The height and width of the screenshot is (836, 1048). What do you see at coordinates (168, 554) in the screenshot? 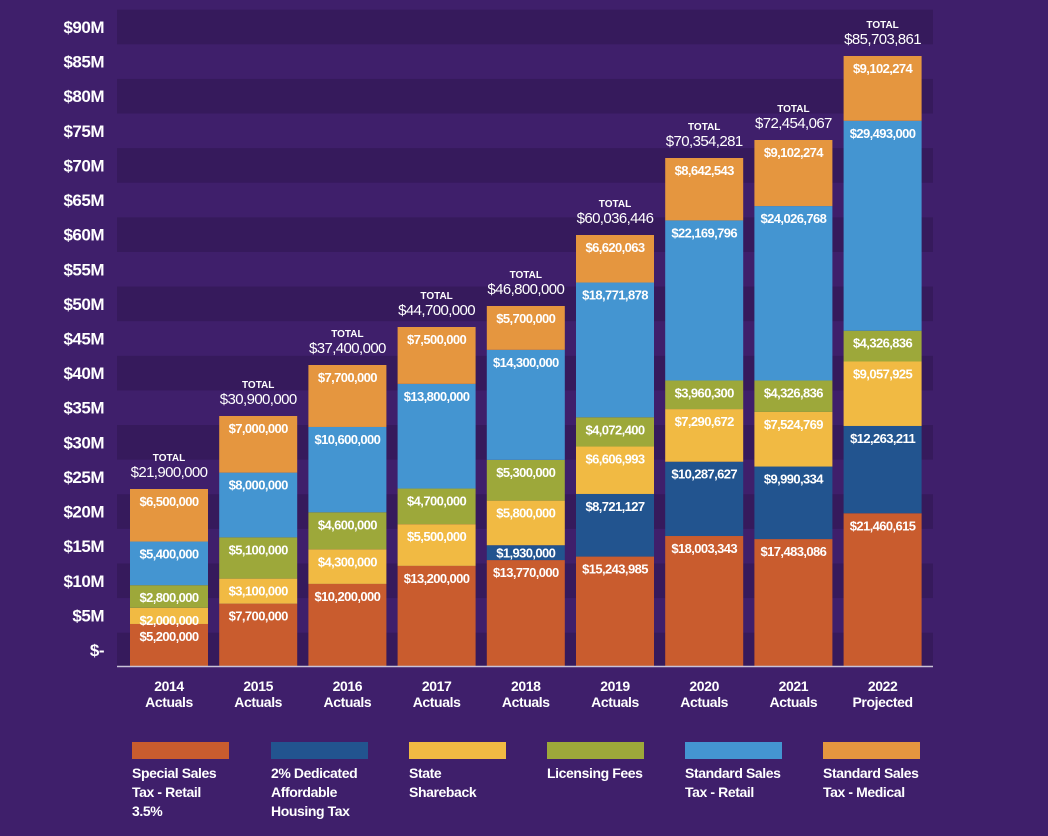
I see `data-label: $5,400,000` at bounding box center [168, 554].